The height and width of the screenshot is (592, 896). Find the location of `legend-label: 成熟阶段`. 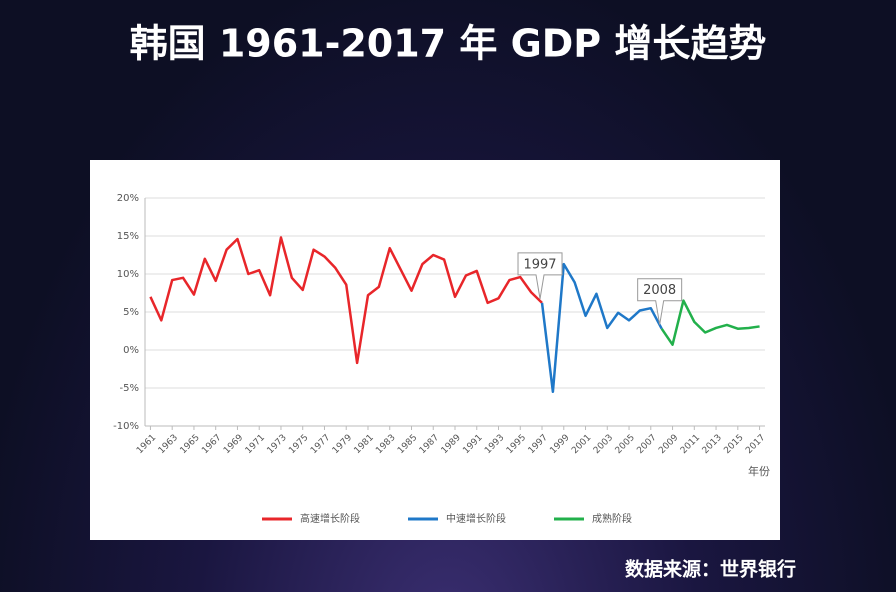

legend-label: 成熟阶段 is located at coordinates (612, 518).